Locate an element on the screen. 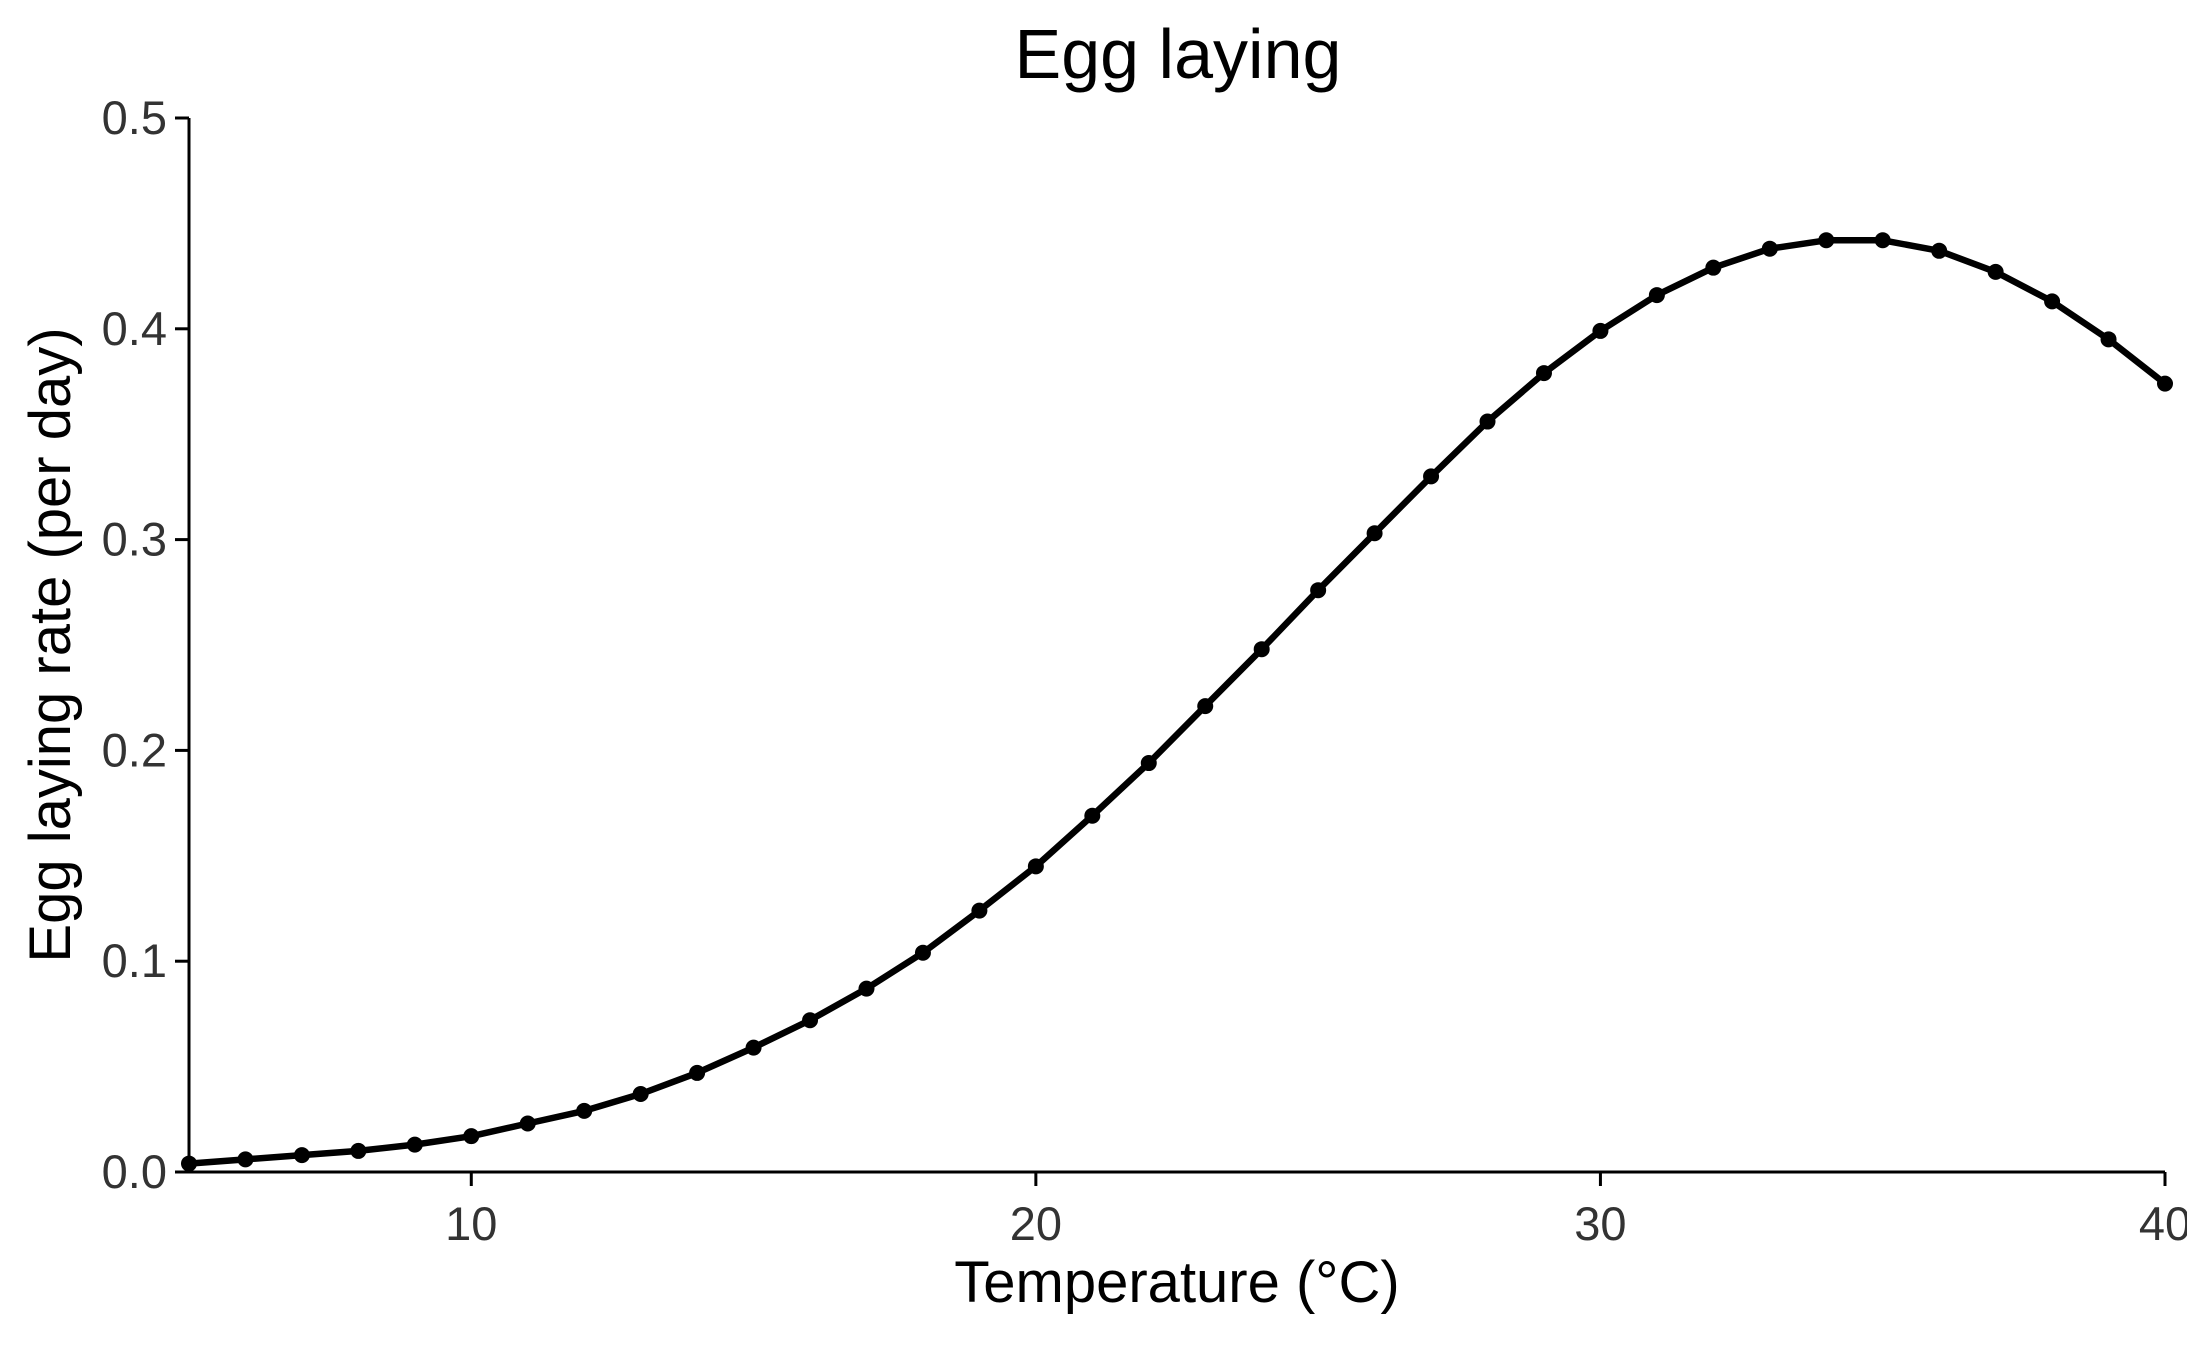 The image size is (2187, 1351). x-tick-label: 40 is located at coordinates (2163, 1223).